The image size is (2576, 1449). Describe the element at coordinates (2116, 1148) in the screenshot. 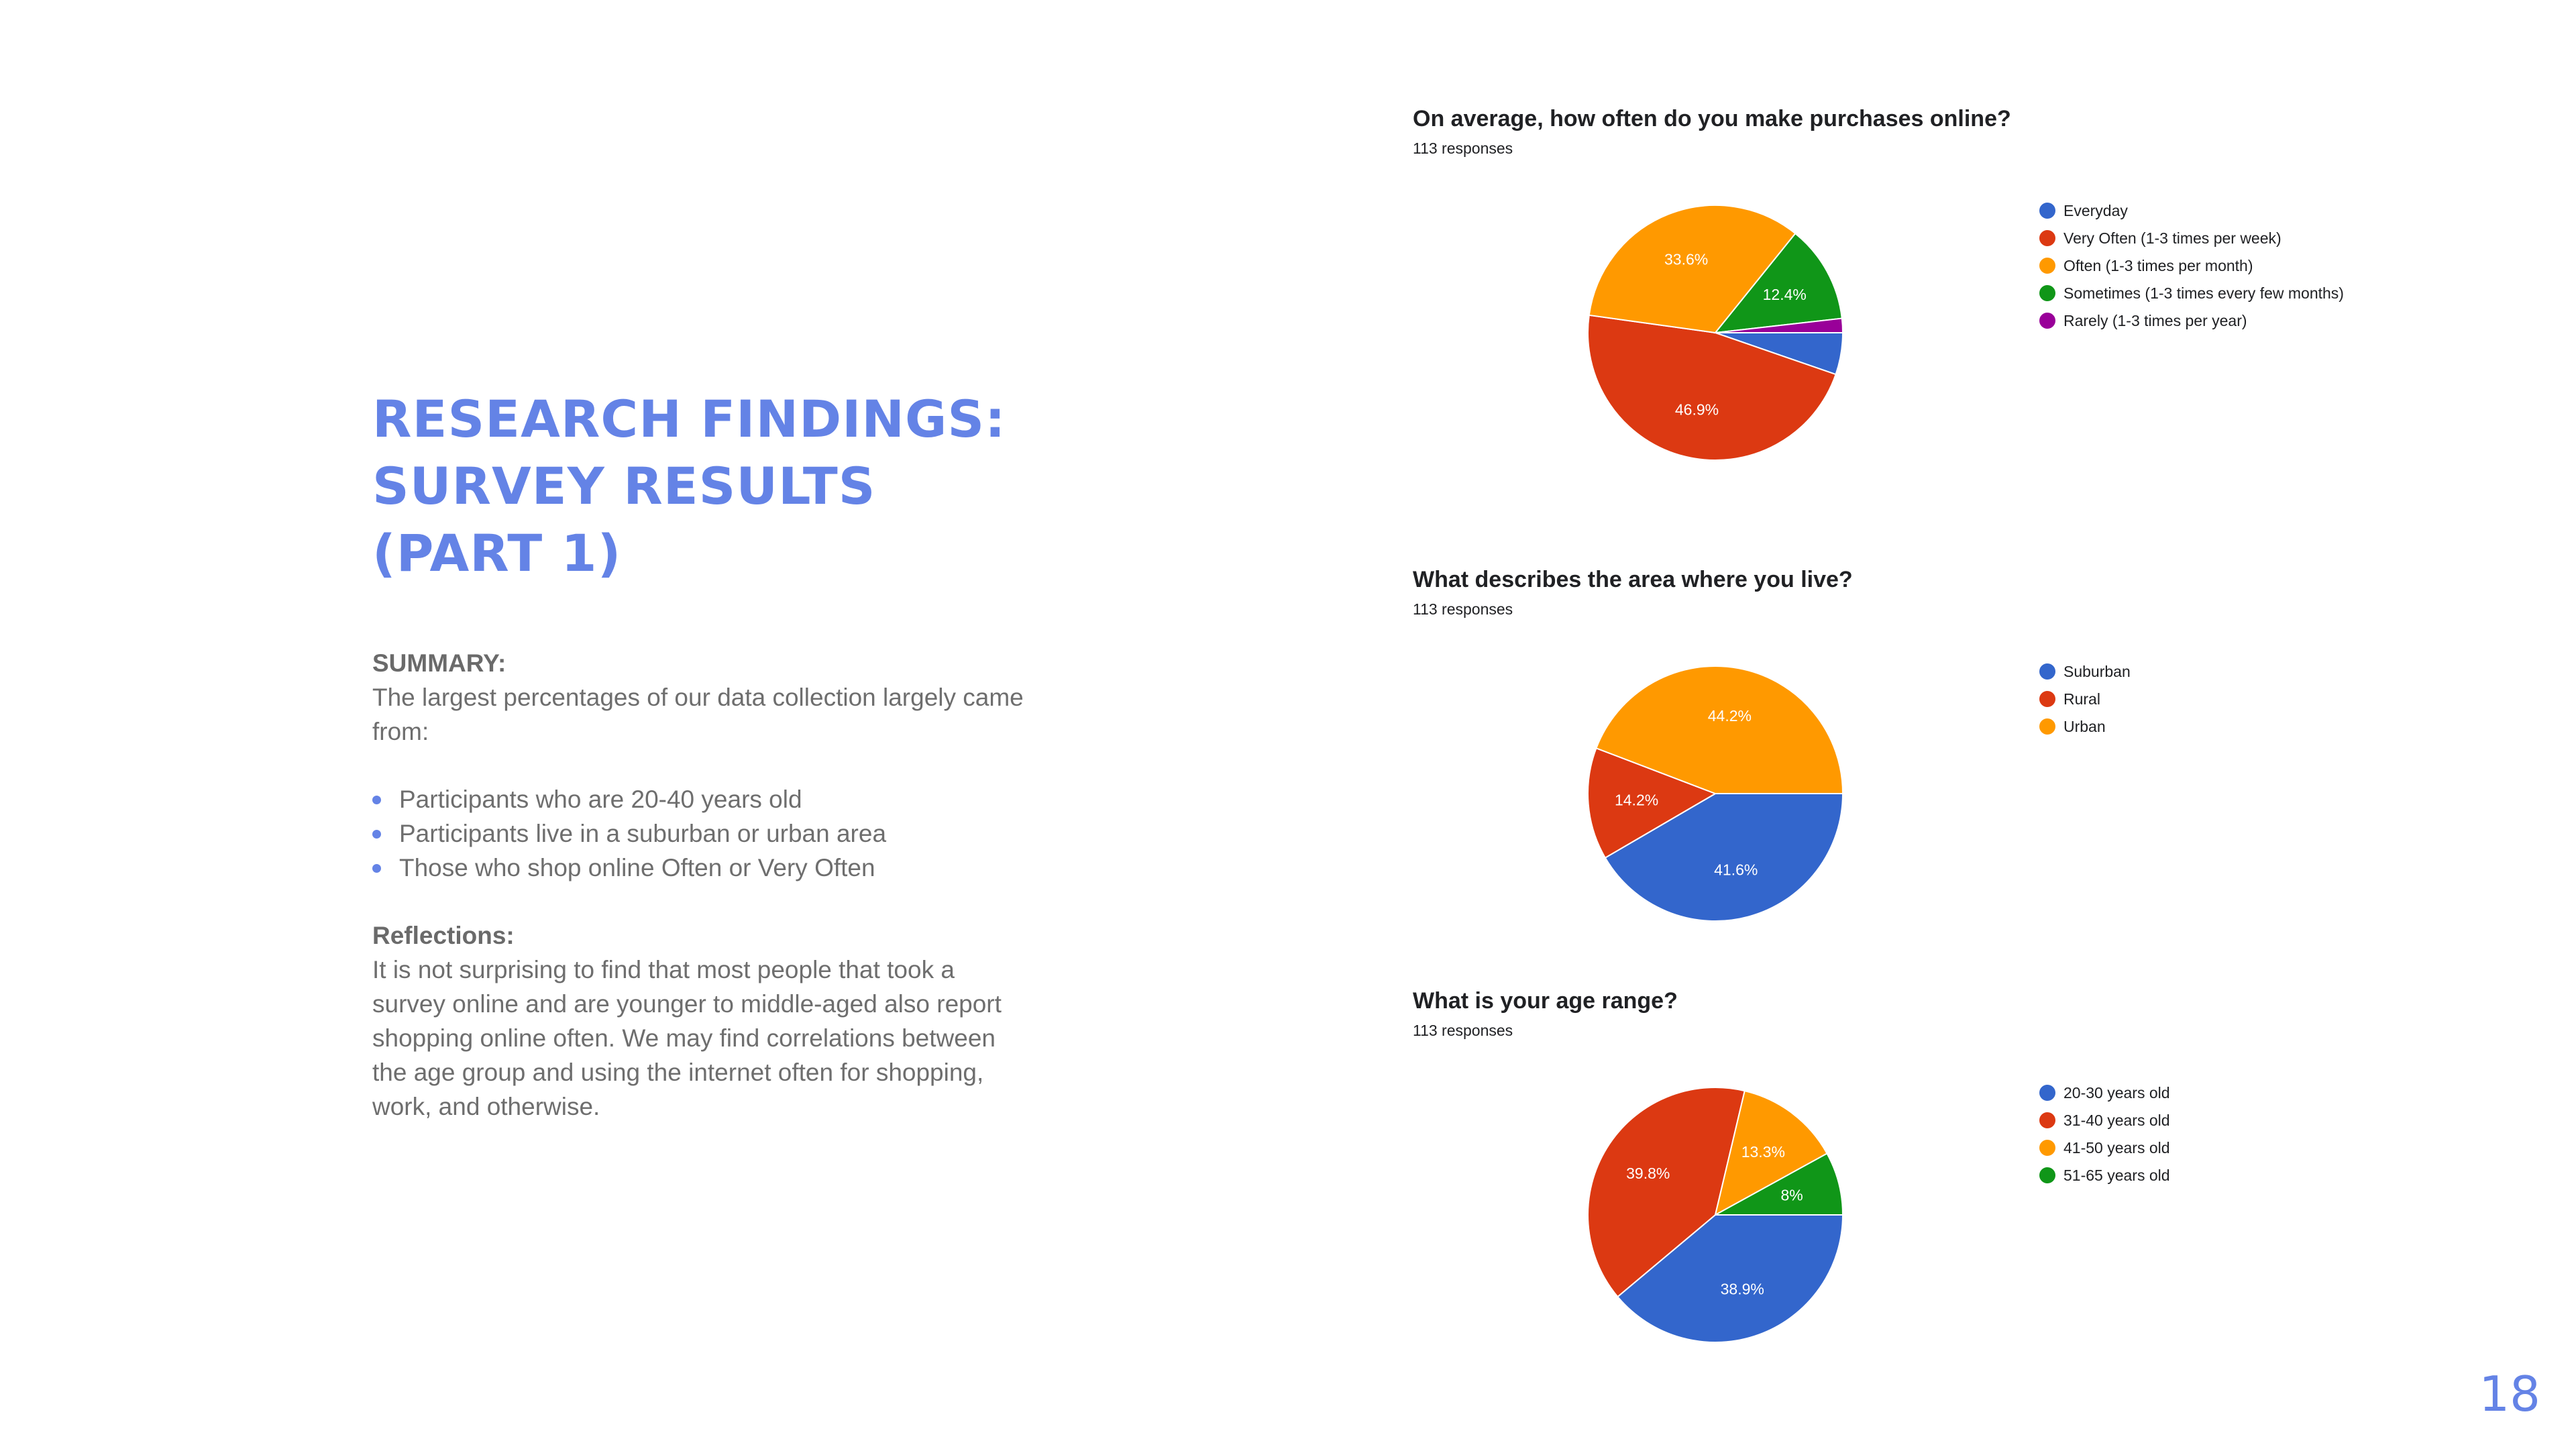

I see `legend-label: 41-50 years old` at that location.